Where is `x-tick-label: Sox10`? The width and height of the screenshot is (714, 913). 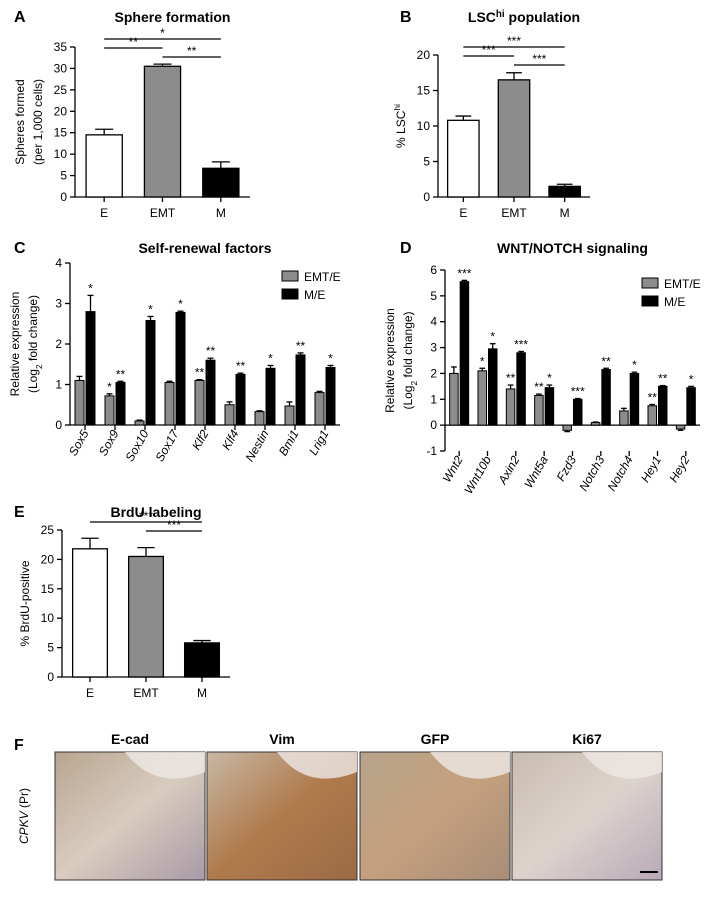
x-tick-label: Sox10 is located at coordinates (136, 445).